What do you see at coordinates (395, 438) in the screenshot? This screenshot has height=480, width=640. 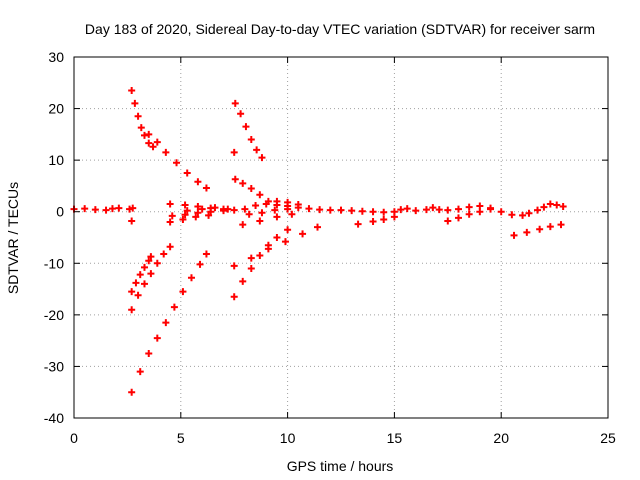 I see `x-tick-label: 15` at bounding box center [395, 438].